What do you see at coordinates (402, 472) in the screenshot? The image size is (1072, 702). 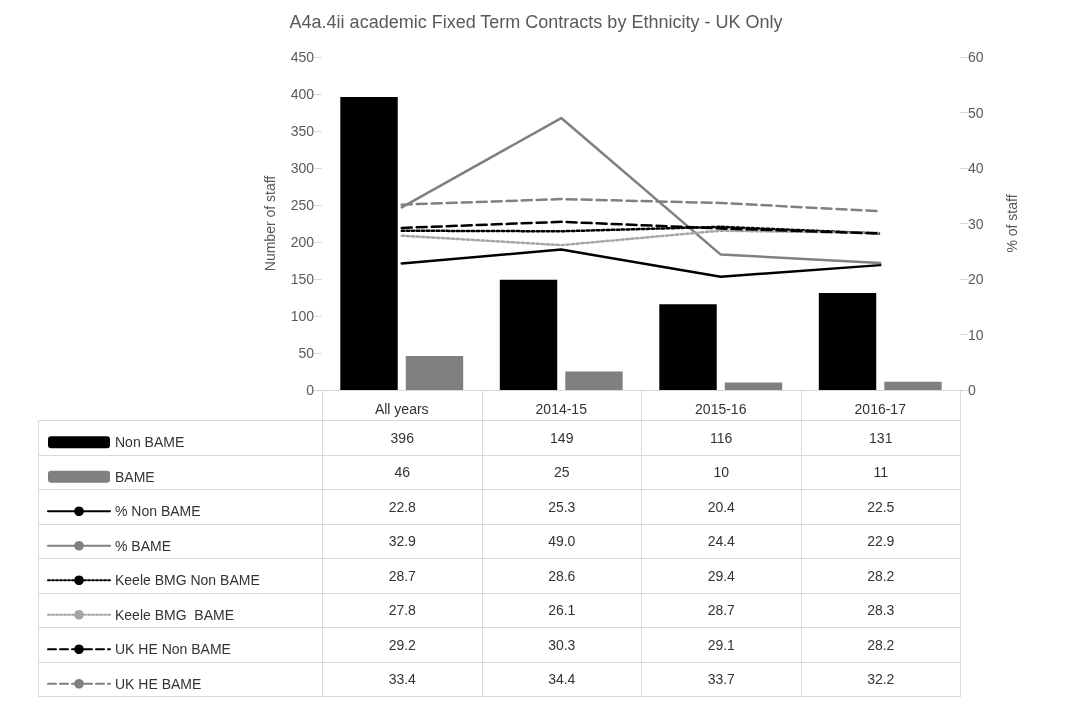 I see `data-label: 46` at bounding box center [402, 472].